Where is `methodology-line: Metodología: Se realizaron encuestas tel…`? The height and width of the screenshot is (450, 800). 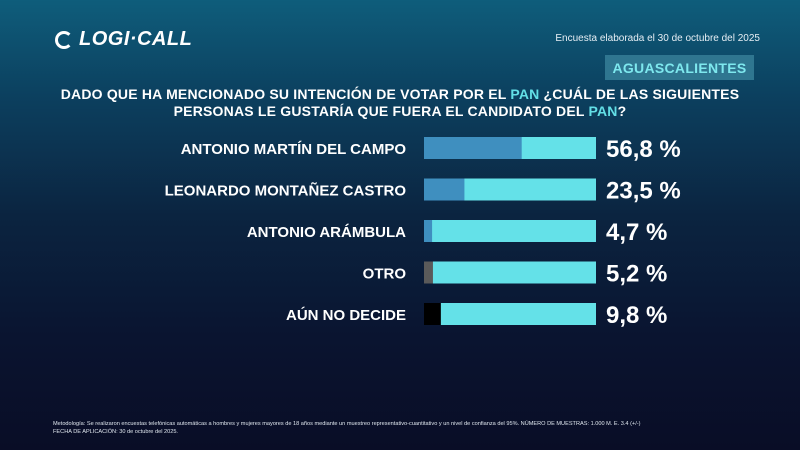
methodology-line: Metodología: Se realizaron encuestas tel… is located at coordinates (347, 424).